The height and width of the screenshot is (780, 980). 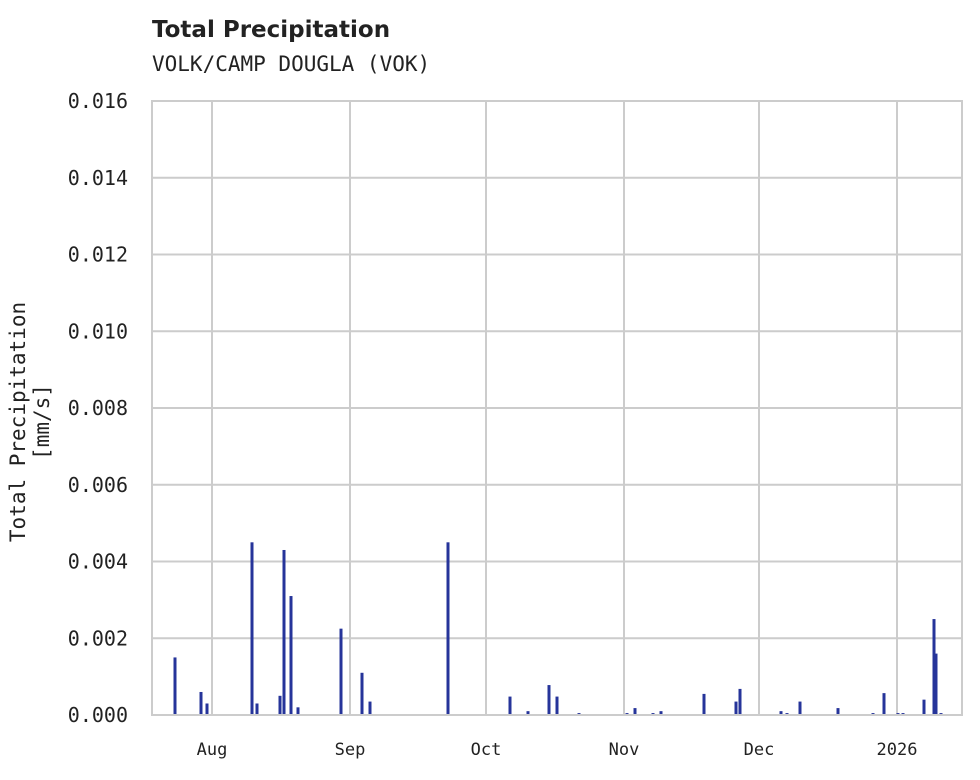 I want to click on x-axis-ticks: Aug Sep Oct Nov Dec 2026, so click(x=557, y=750).